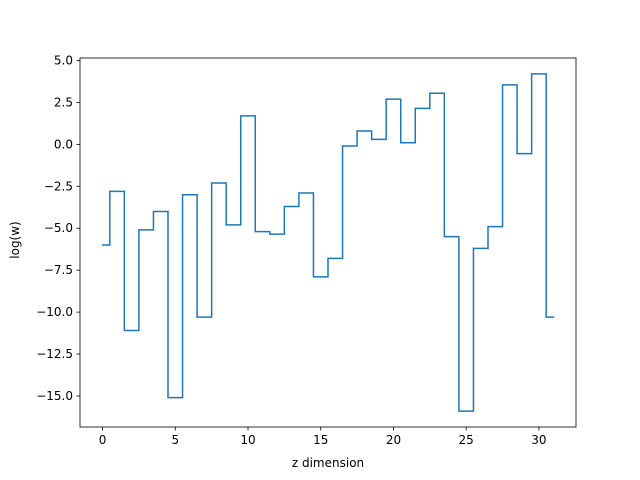  What do you see at coordinates (538, 440) in the screenshot?
I see `x-tick-label: 30` at bounding box center [538, 440].